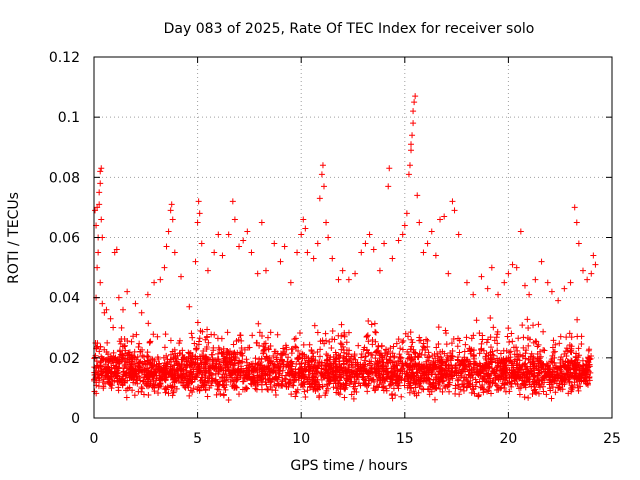 The width and height of the screenshot is (640, 480). I want to click on x-tick-label: 20, so click(508, 439).